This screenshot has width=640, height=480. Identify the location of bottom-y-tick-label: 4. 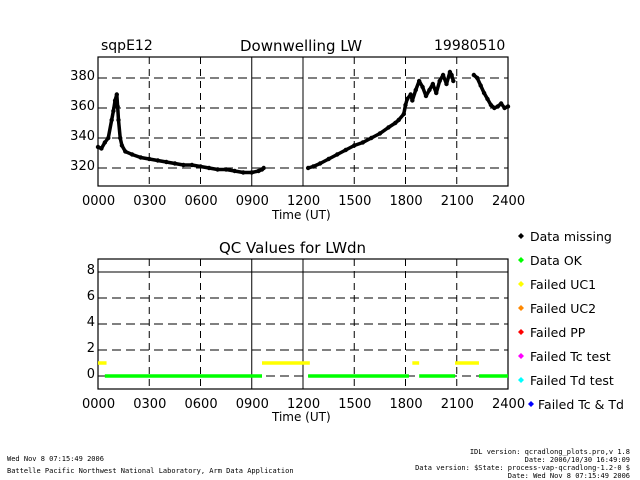
(90, 322).